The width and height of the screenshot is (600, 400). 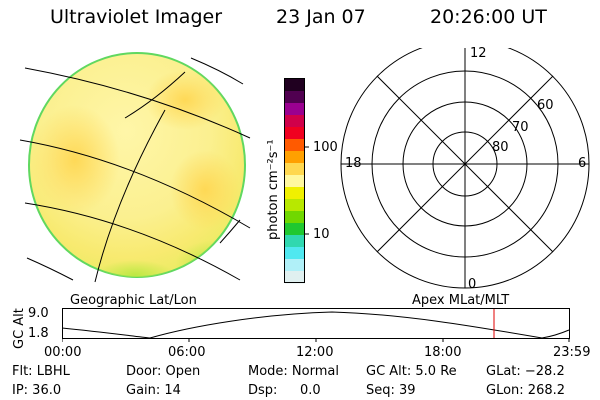 What do you see at coordinates (41, 371) in the screenshot?
I see `filter-readout: Flt: LBHL` at bounding box center [41, 371].